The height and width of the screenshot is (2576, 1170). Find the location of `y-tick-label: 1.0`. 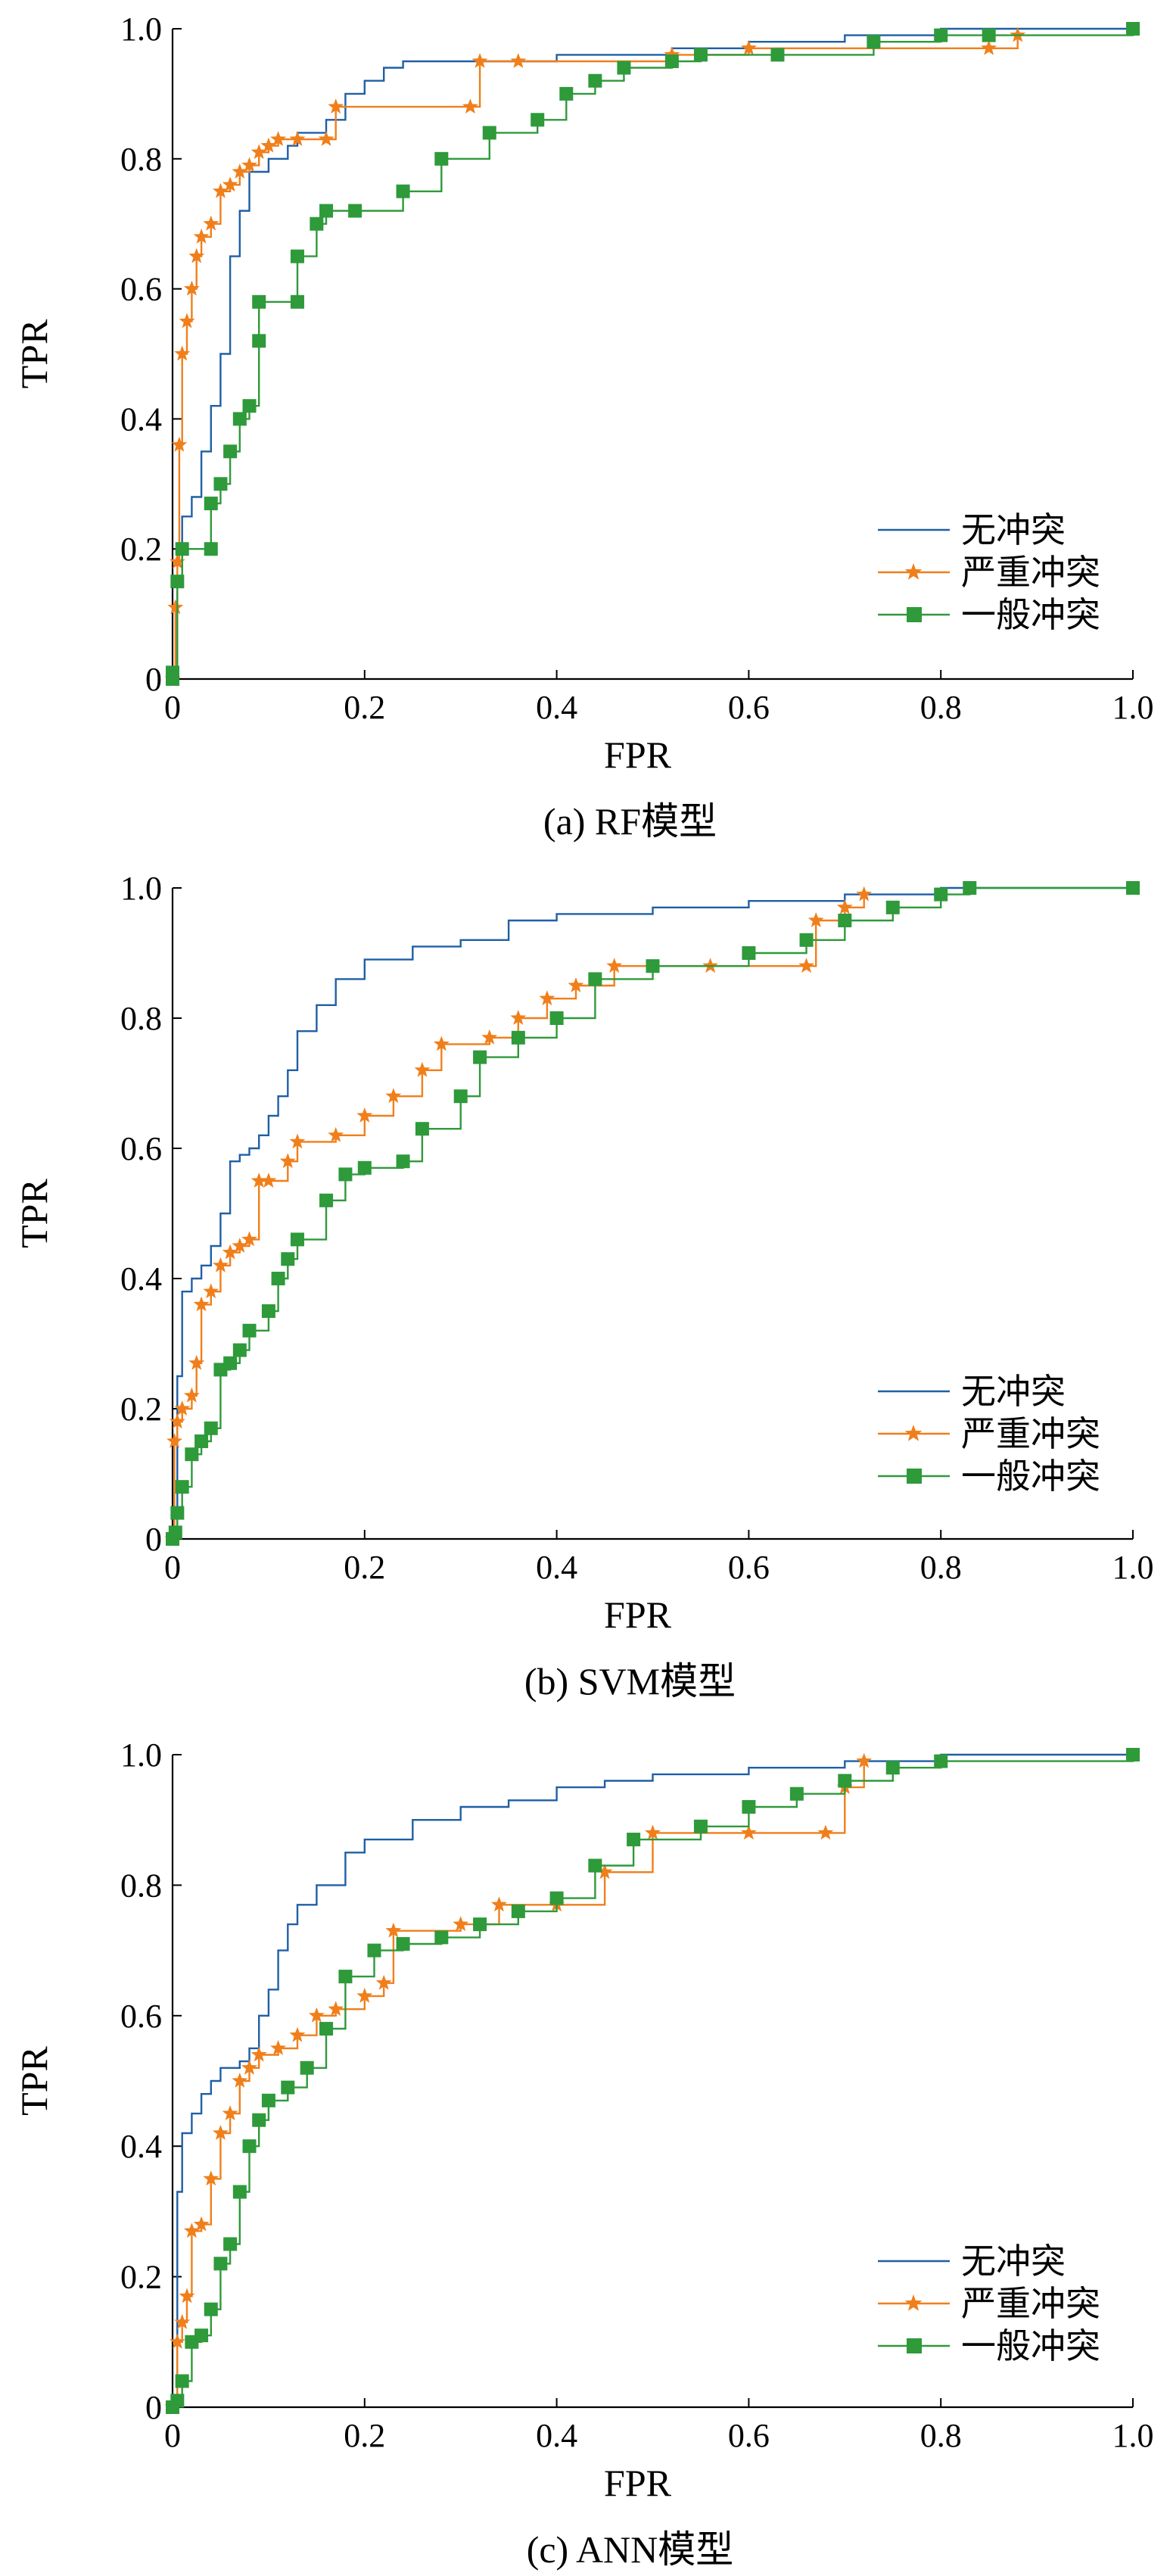

y-tick-label: 1.0 is located at coordinates (141, 1755).